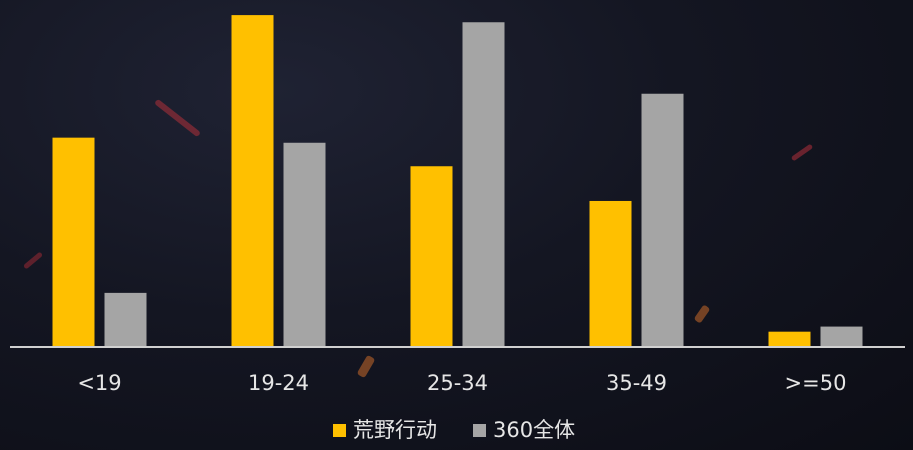 Image resolution: width=913 pixels, height=450 pixels. What do you see at coordinates (99, 383) in the screenshot?
I see `x-tick-label: <19` at bounding box center [99, 383].